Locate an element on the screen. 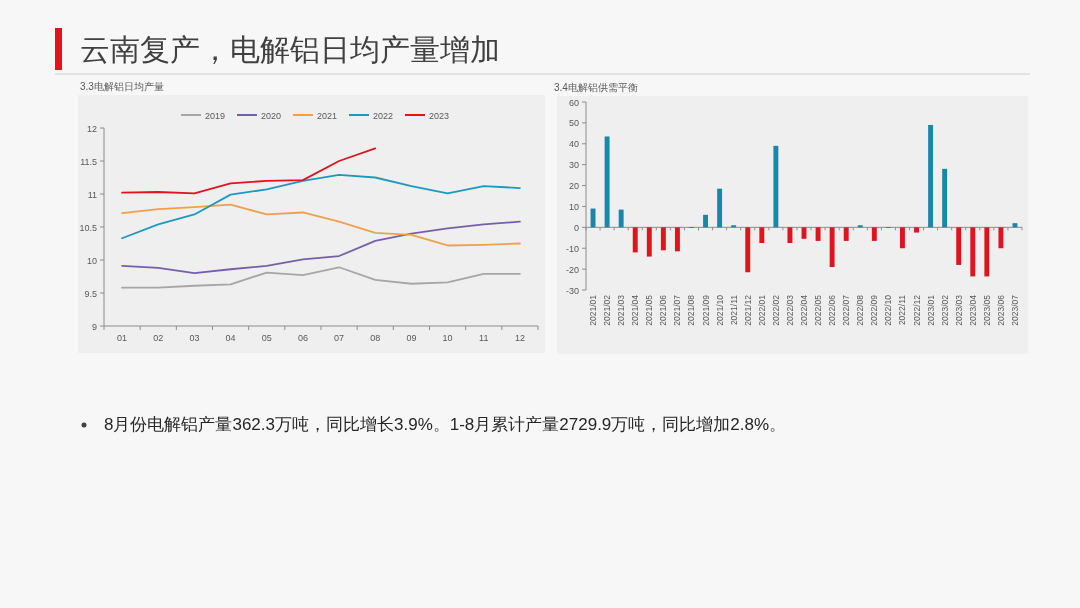 This screenshot has width=1080, height=608. chart-title: 3.4电解铝供需平衡 is located at coordinates (596, 87).